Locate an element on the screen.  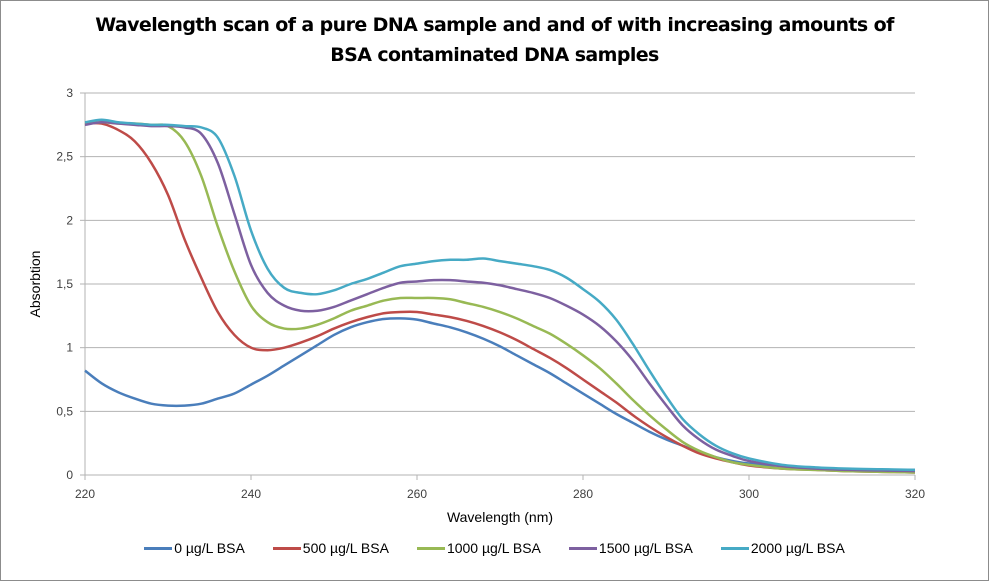
x-tick-label: 220 is located at coordinates (85, 494).